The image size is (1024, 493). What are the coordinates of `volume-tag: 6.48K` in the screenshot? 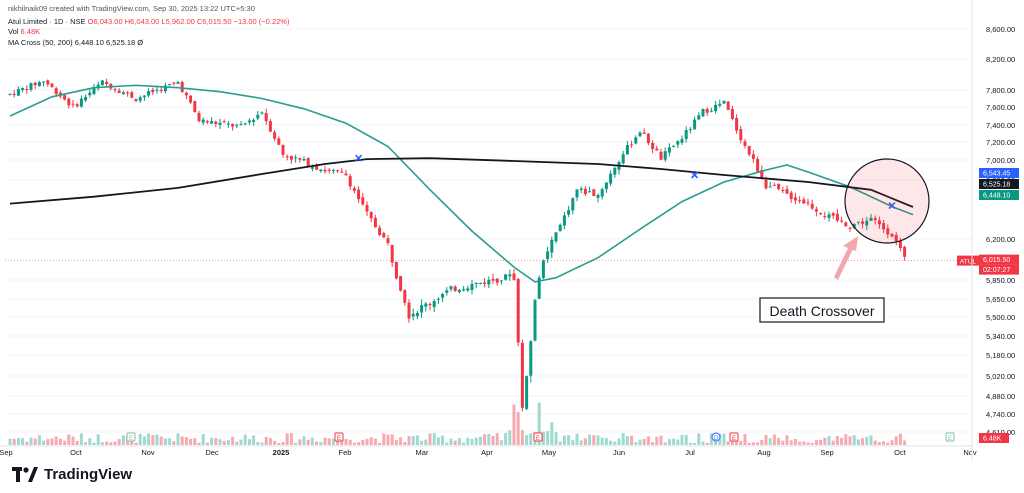 It's located at (992, 439).